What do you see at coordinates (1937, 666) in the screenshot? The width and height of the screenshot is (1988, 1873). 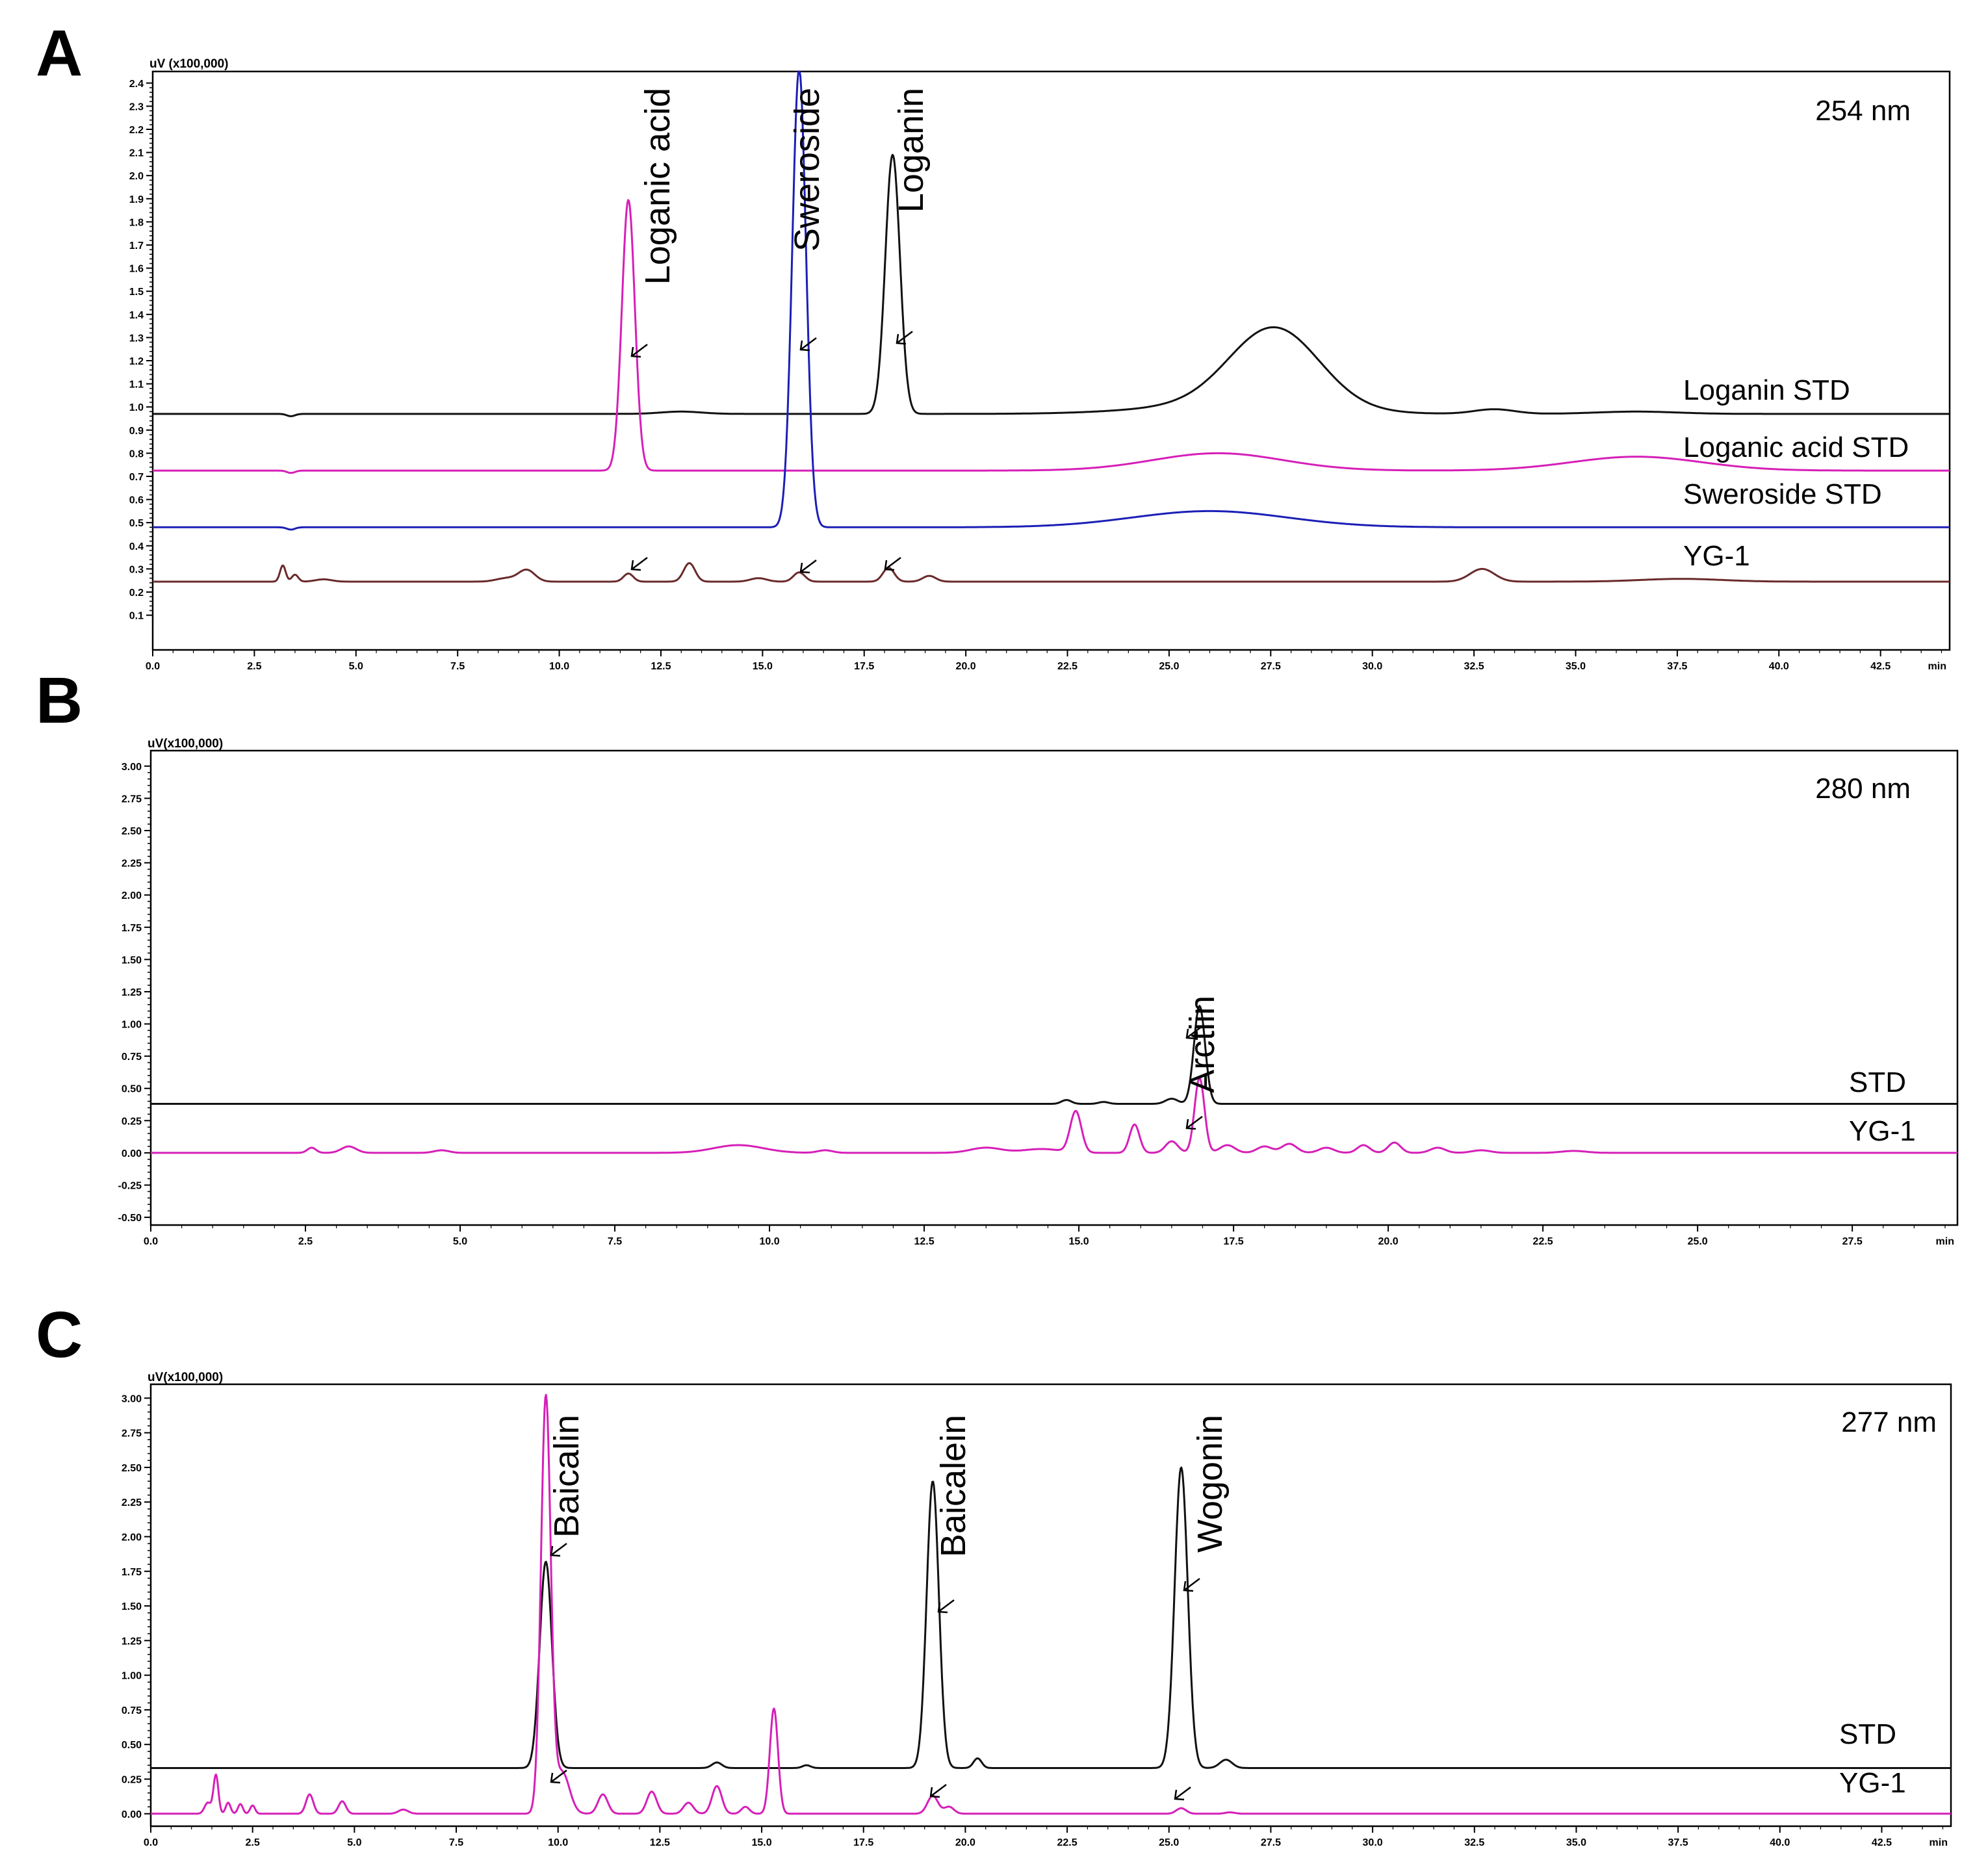 I see `x-axis-label-a: min` at bounding box center [1937, 666].